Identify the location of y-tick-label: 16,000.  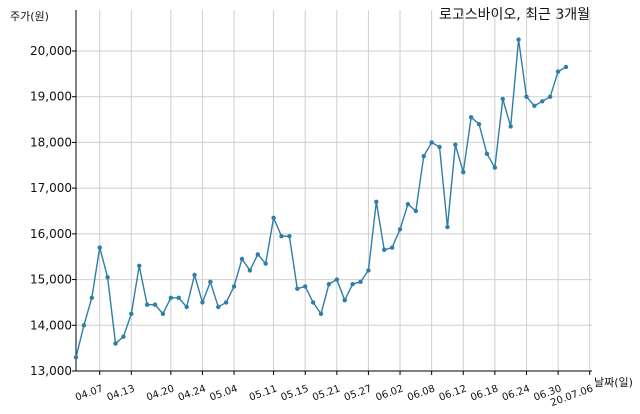
(51, 234).